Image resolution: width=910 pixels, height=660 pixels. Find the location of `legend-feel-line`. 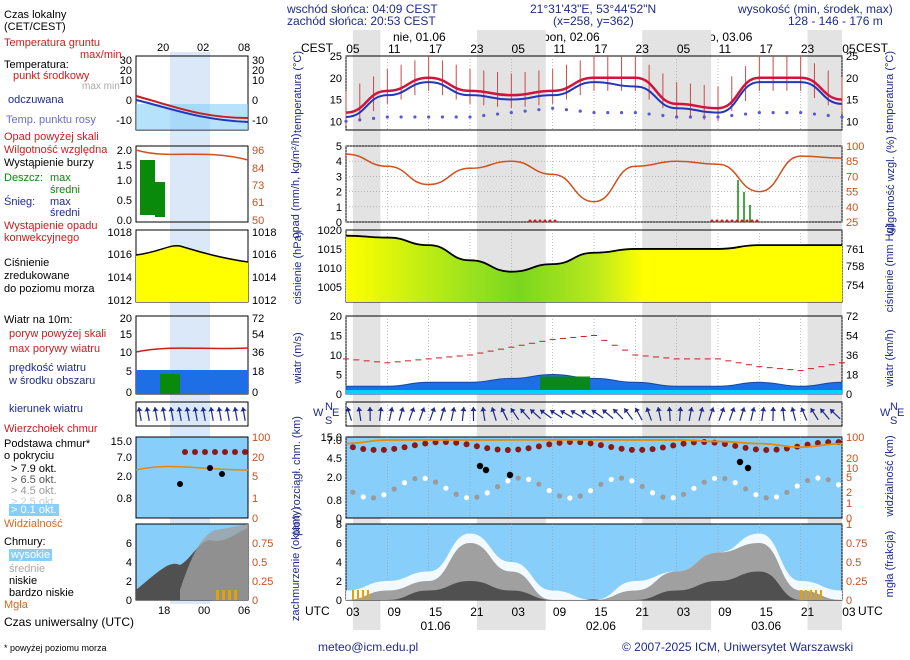

legend-feel-line is located at coordinates (192, 111).